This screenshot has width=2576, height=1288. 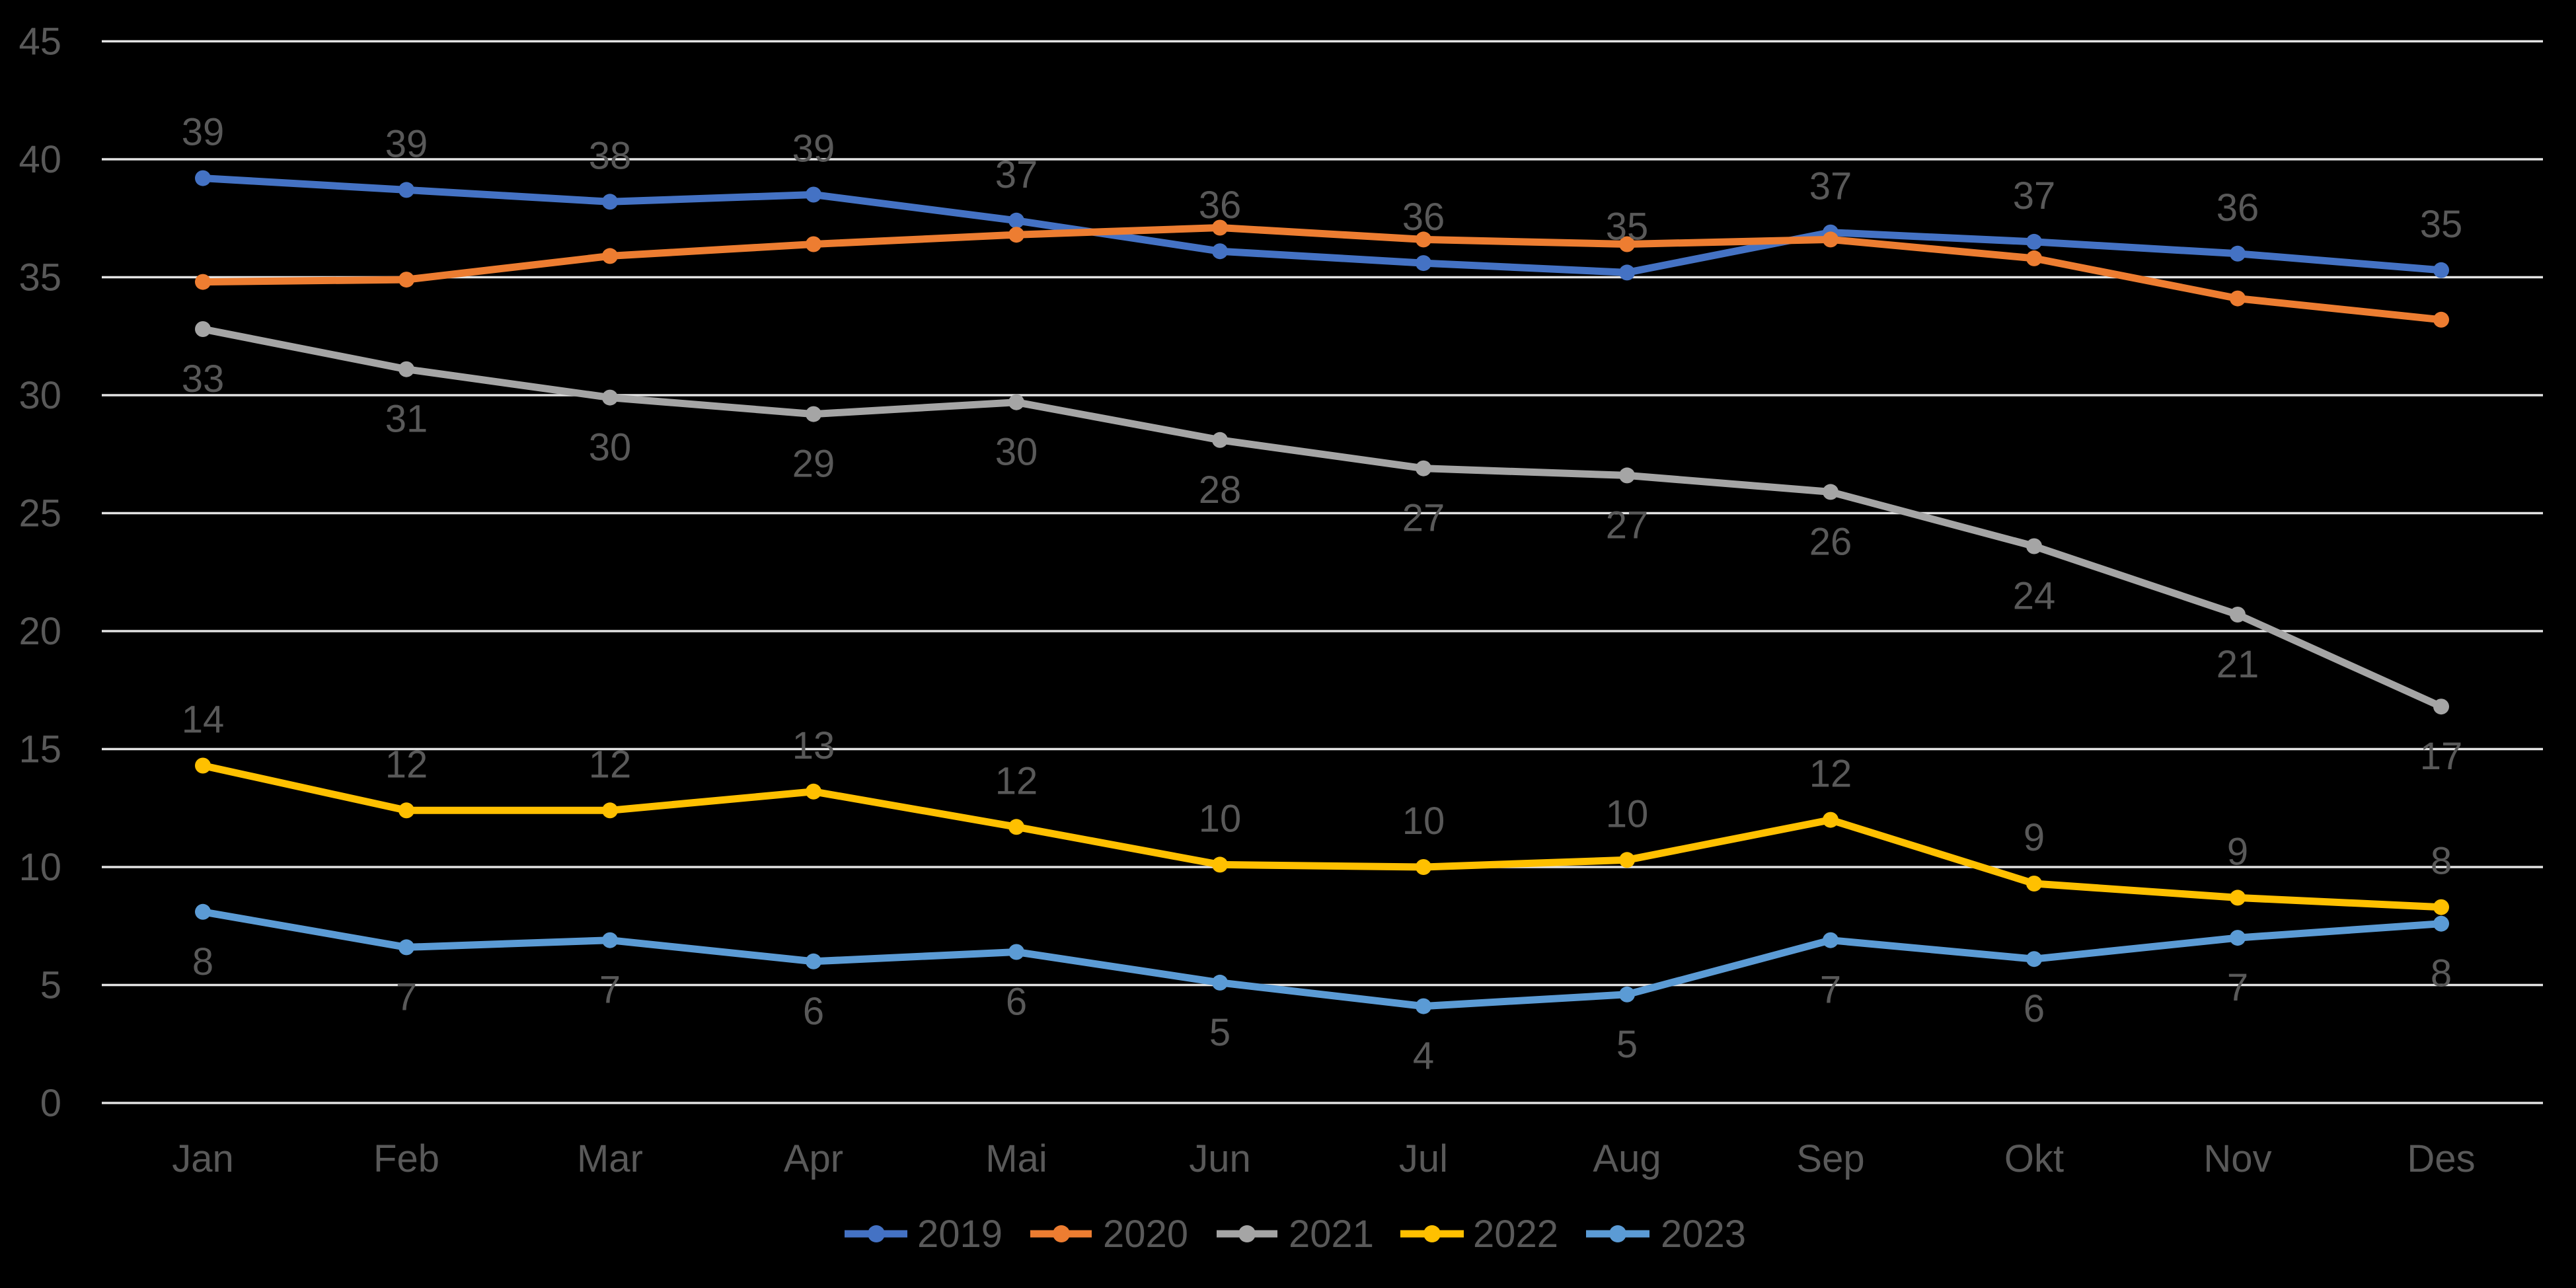 What do you see at coordinates (204, 720) in the screenshot?
I see `svg-text: 14` at bounding box center [204, 720].